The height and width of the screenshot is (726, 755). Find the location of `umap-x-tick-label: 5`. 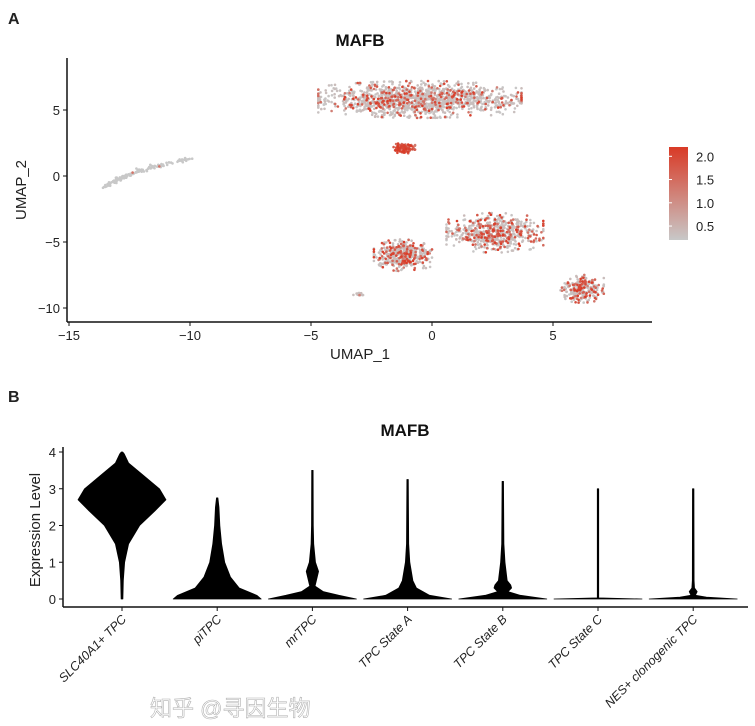

umap-x-tick-label: 5 is located at coordinates (552, 335).